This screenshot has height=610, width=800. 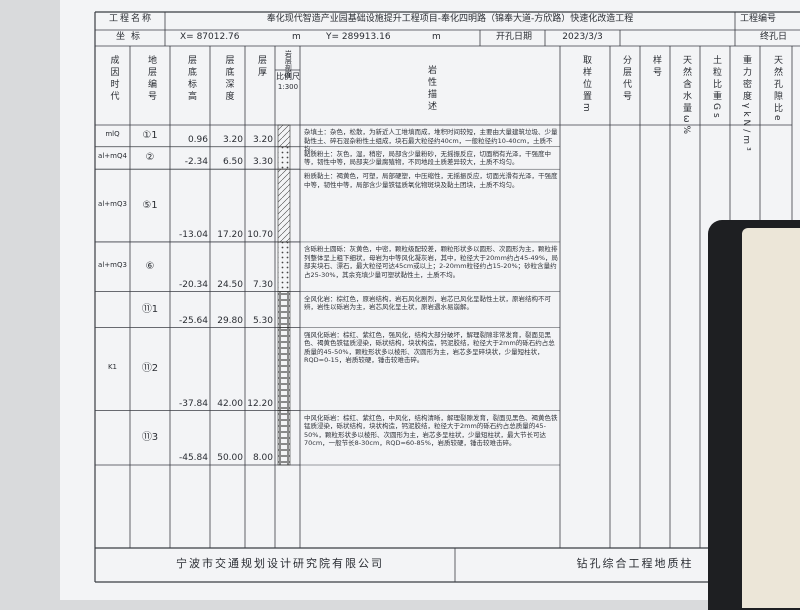 I want to click on layer-id: ⑪2, so click(x=150, y=369).